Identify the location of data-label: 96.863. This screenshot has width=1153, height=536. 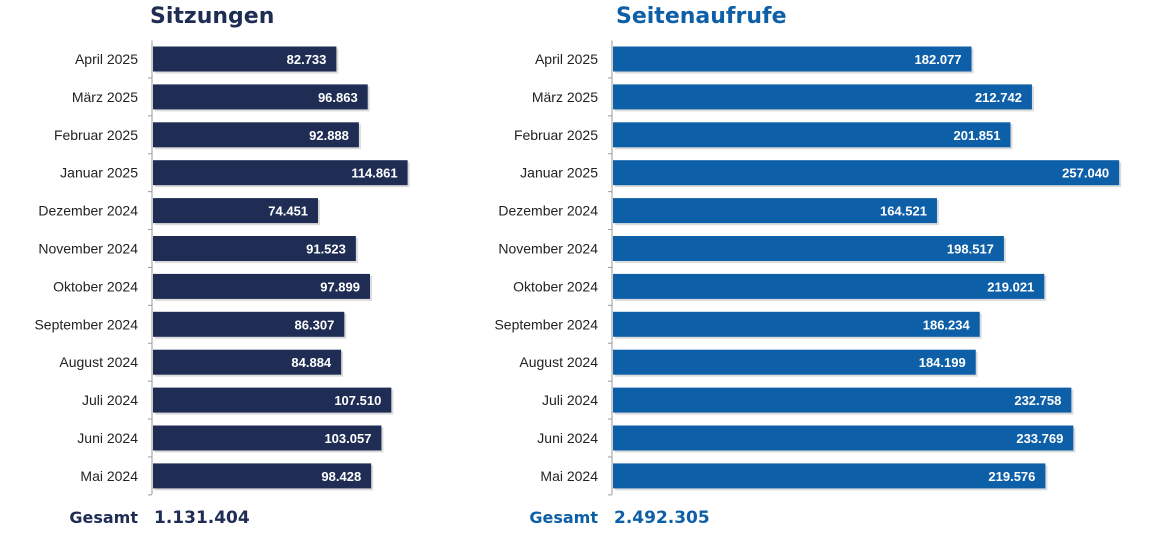
(338, 97).